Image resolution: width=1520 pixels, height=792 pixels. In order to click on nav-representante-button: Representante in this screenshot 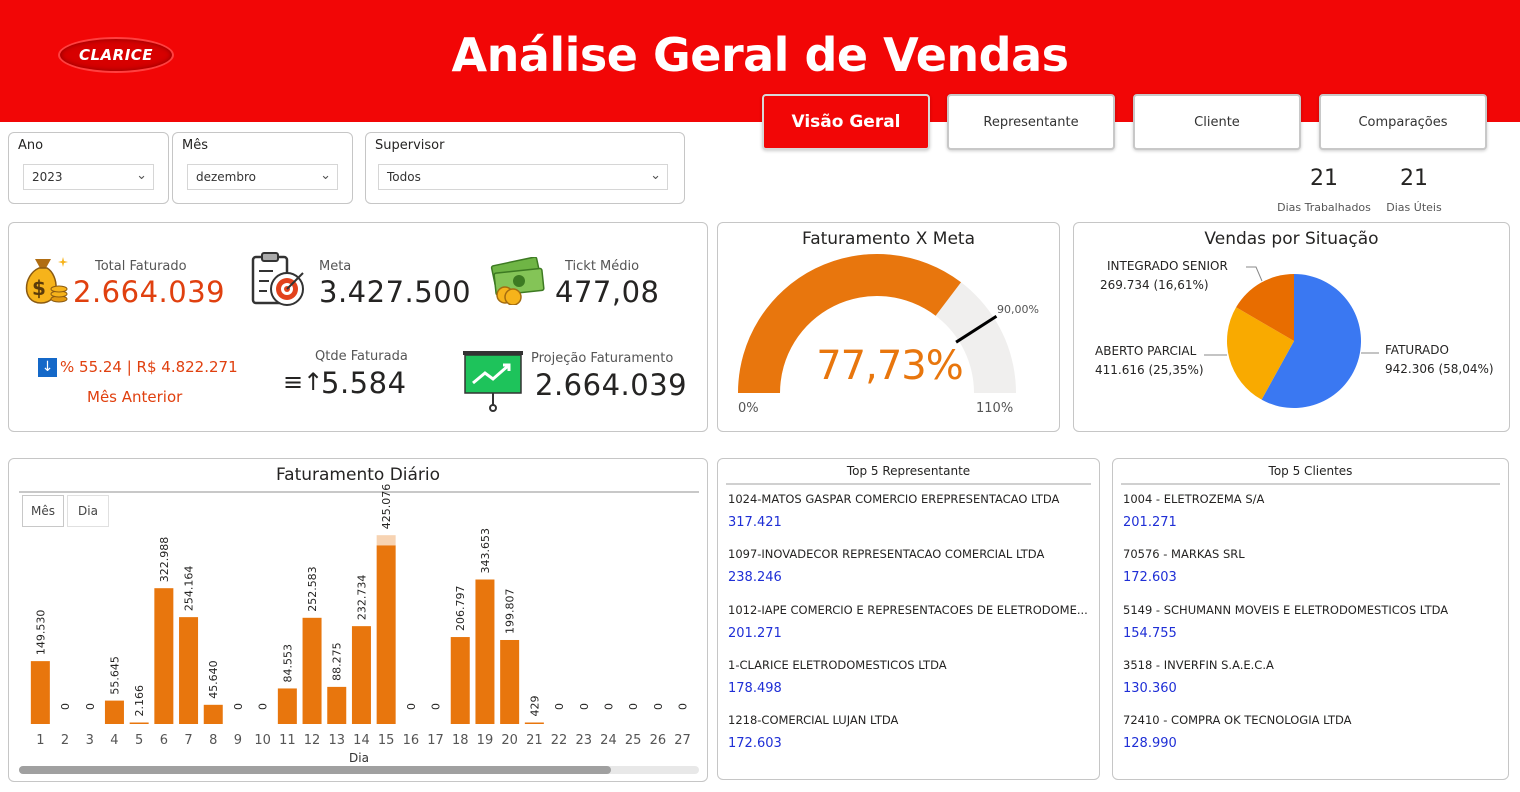, I will do `click(1031, 122)`.